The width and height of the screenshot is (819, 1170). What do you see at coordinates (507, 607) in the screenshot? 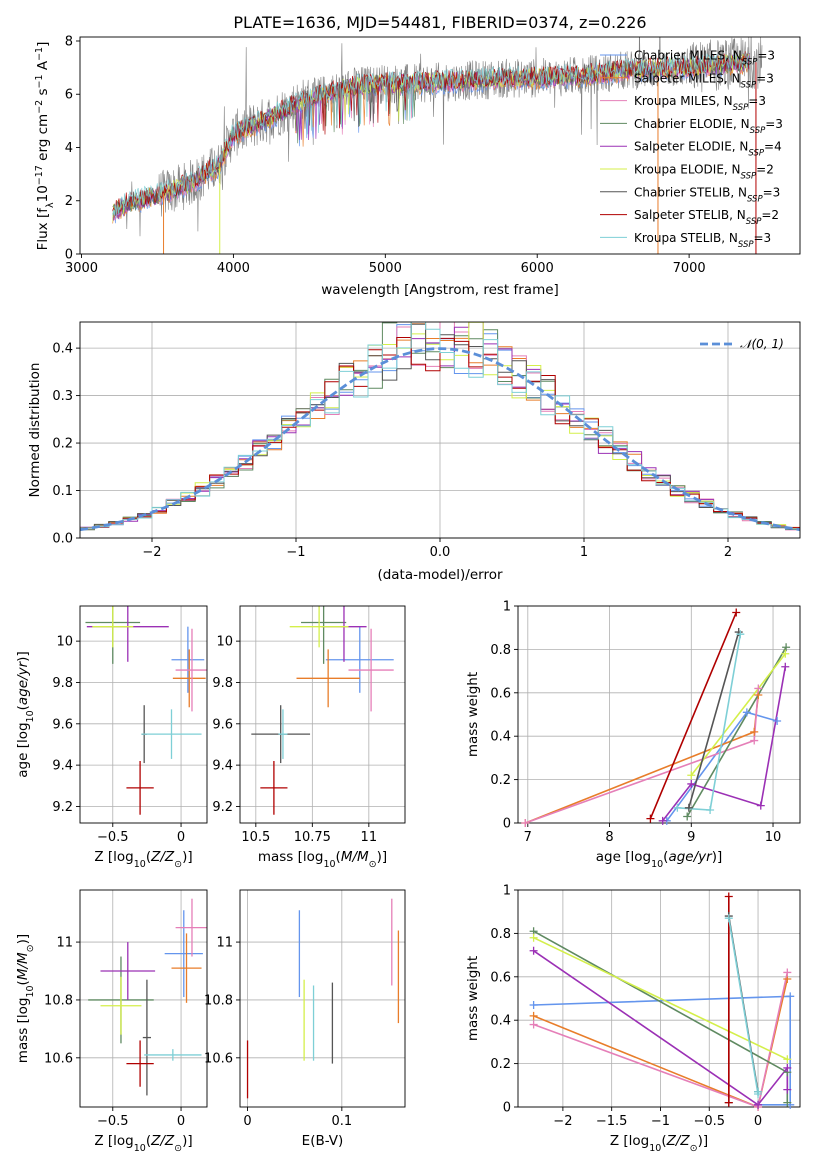
I see `weight-age-ytick-label: 1` at bounding box center [507, 607].